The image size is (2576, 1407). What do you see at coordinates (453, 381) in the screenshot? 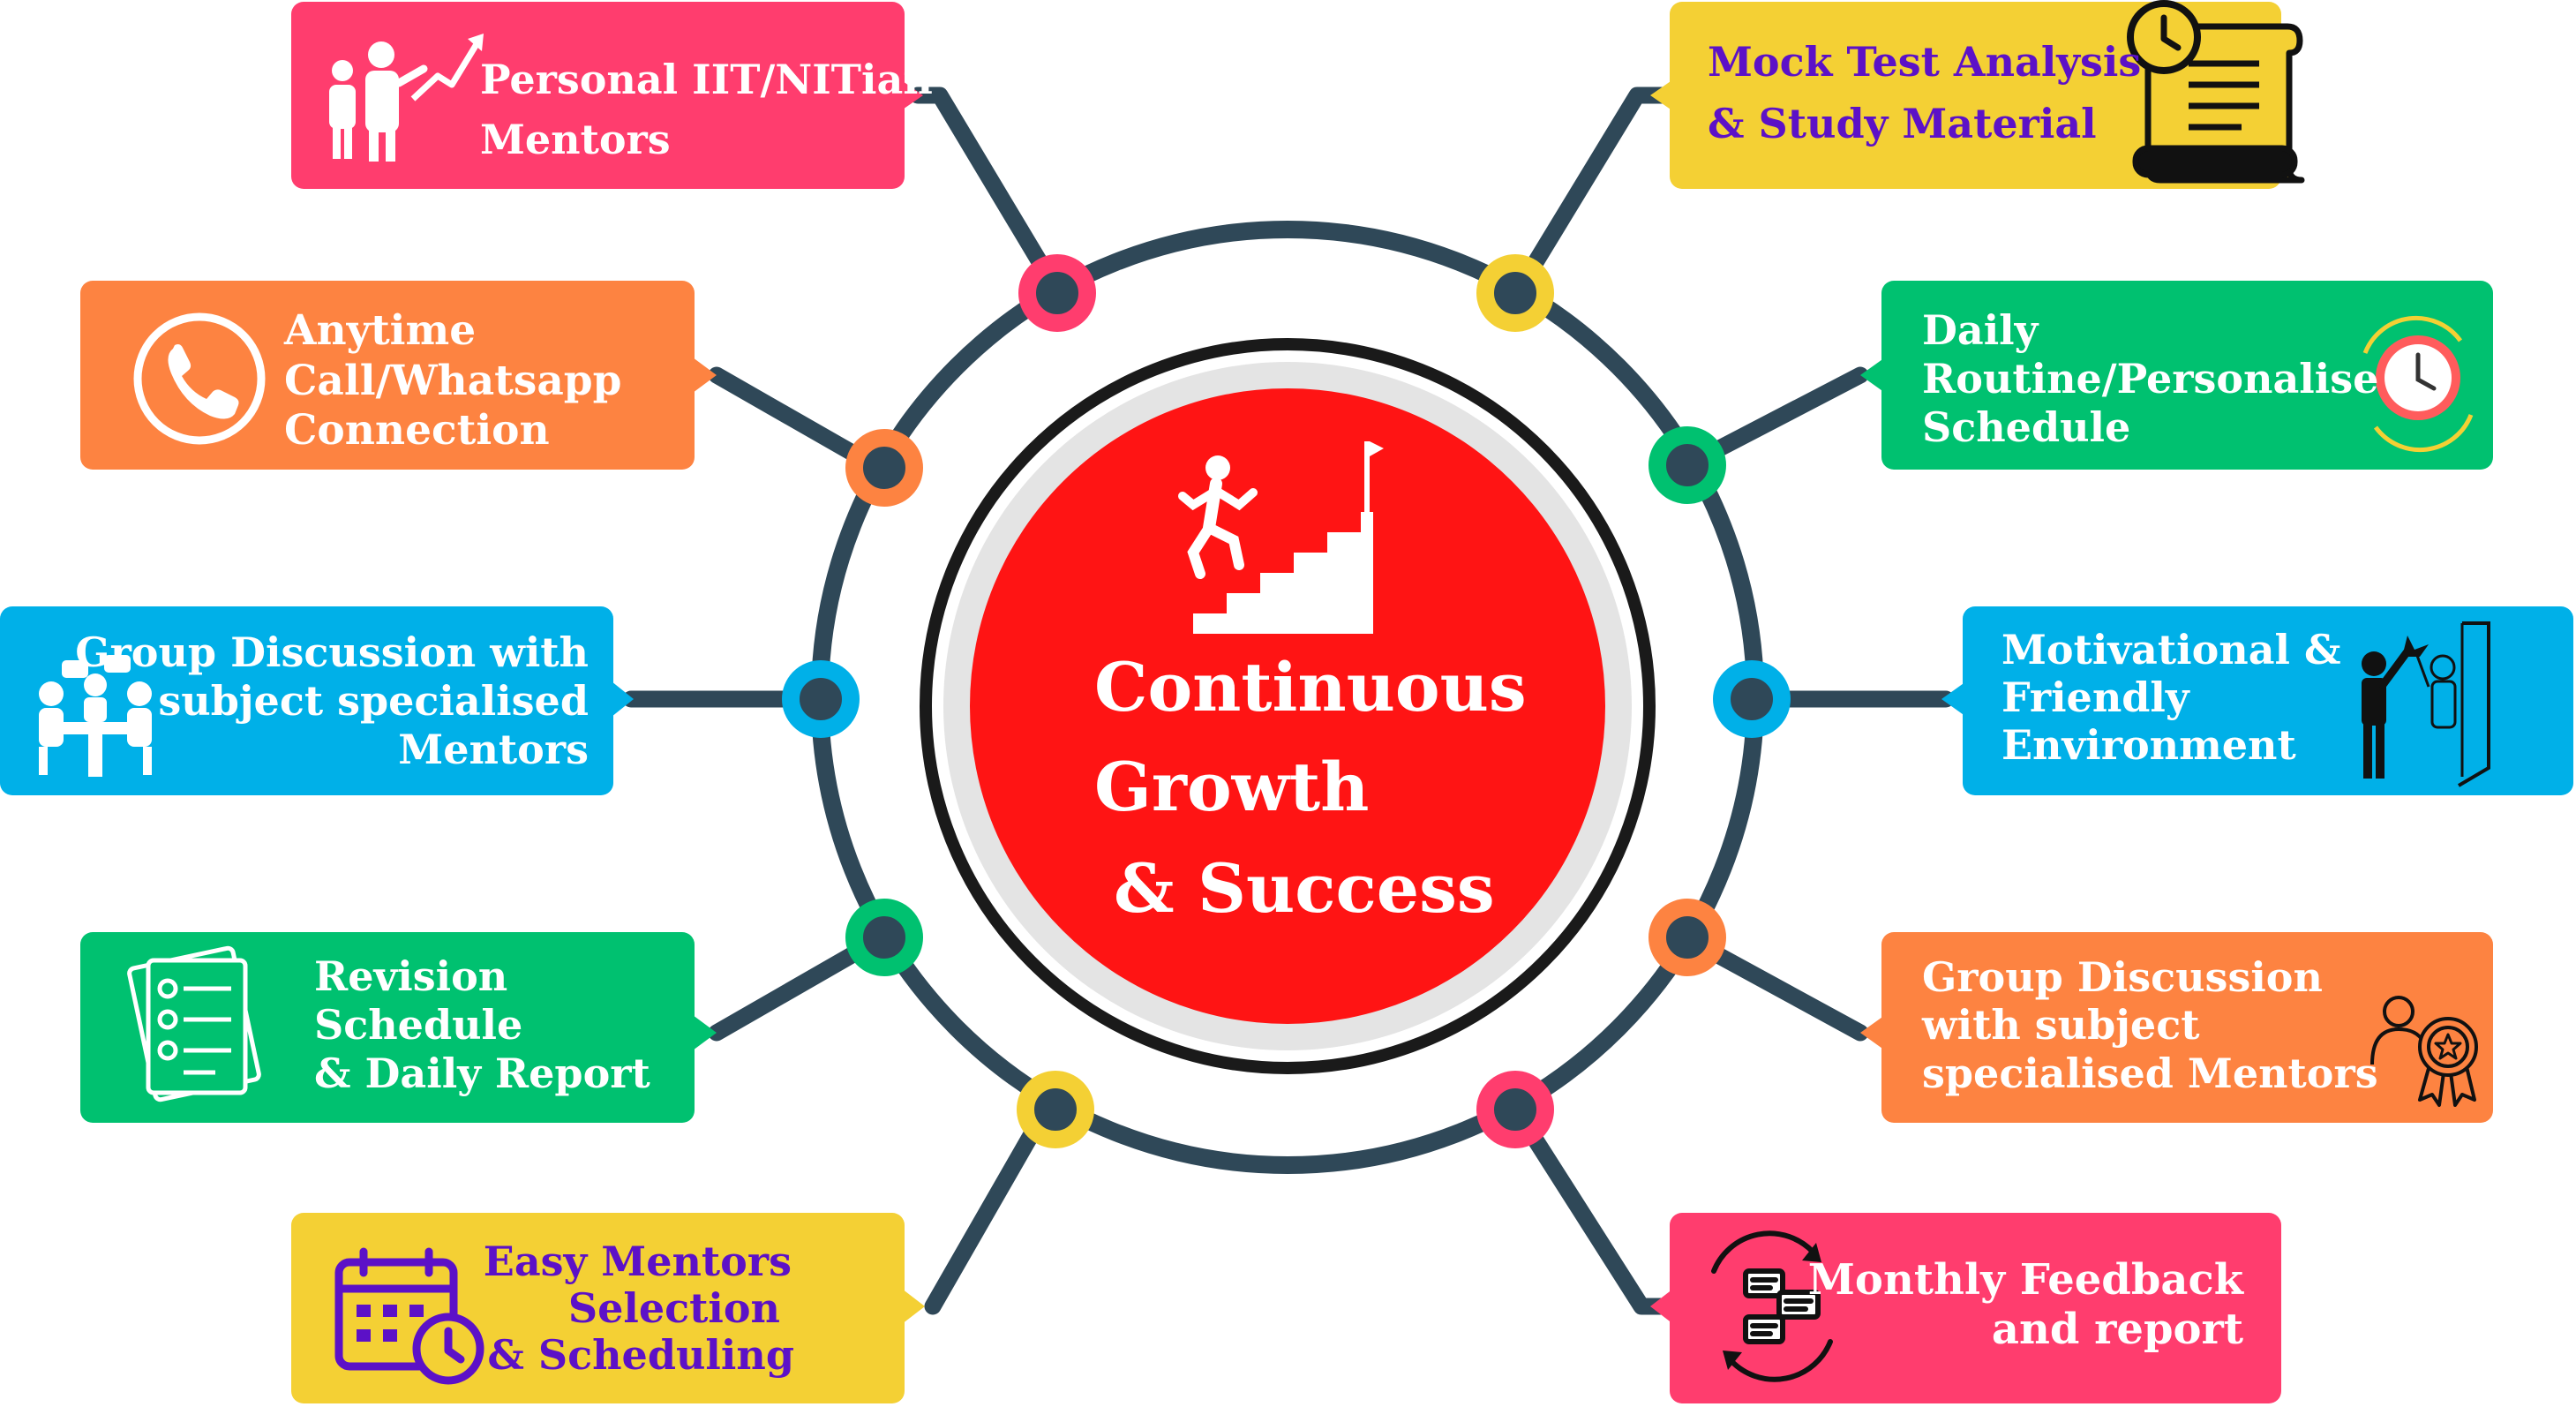
I see `card-anytime-call-line-2: Call/Whatsapp` at bounding box center [453, 381].